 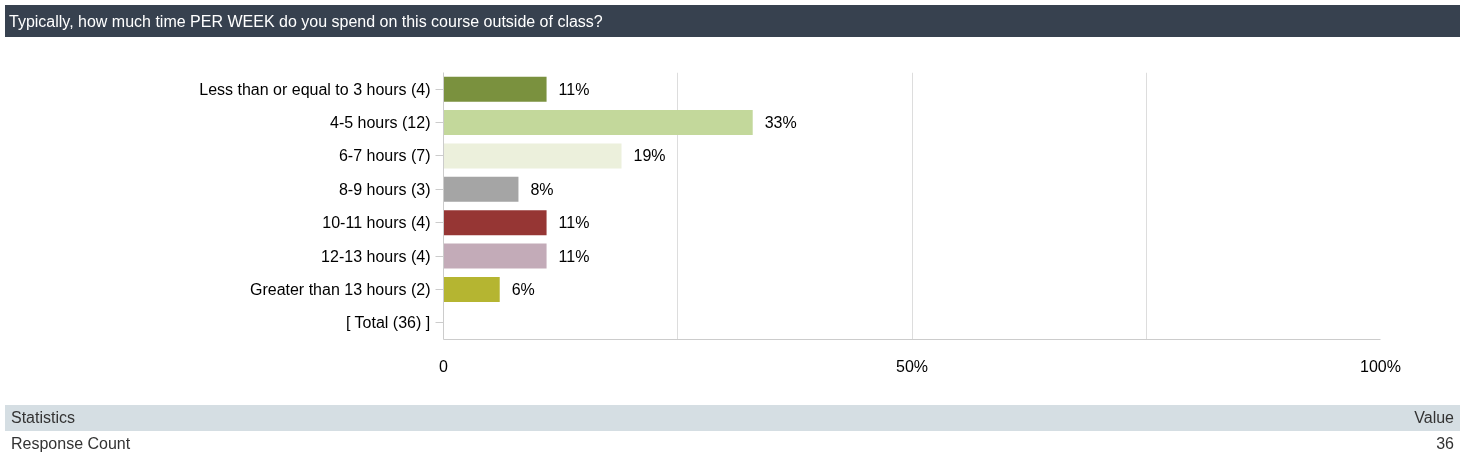 I want to click on data-label: 33%, so click(x=780, y=123).